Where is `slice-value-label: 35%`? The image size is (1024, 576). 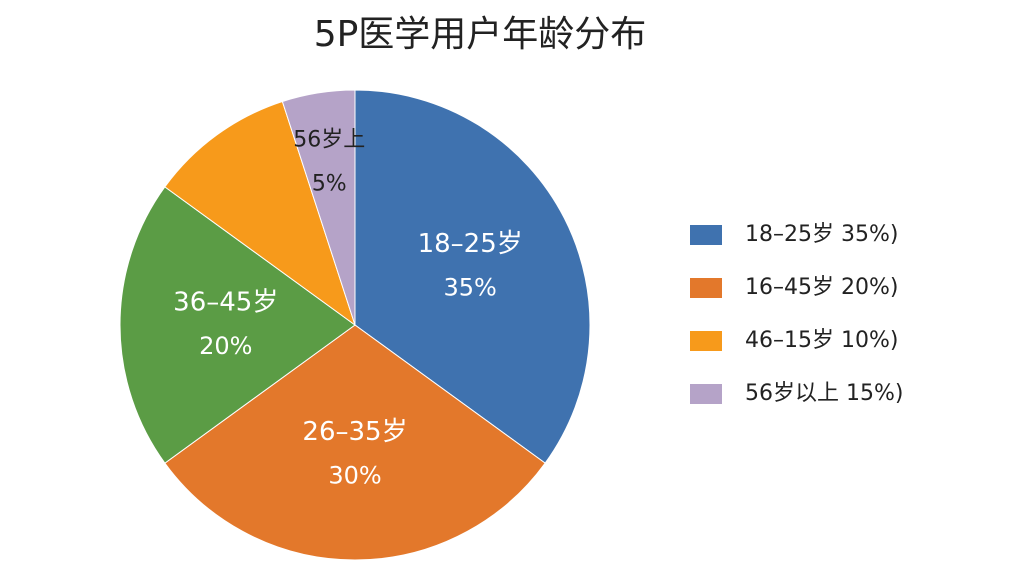
slice-value-label: 35% is located at coordinates (469, 287).